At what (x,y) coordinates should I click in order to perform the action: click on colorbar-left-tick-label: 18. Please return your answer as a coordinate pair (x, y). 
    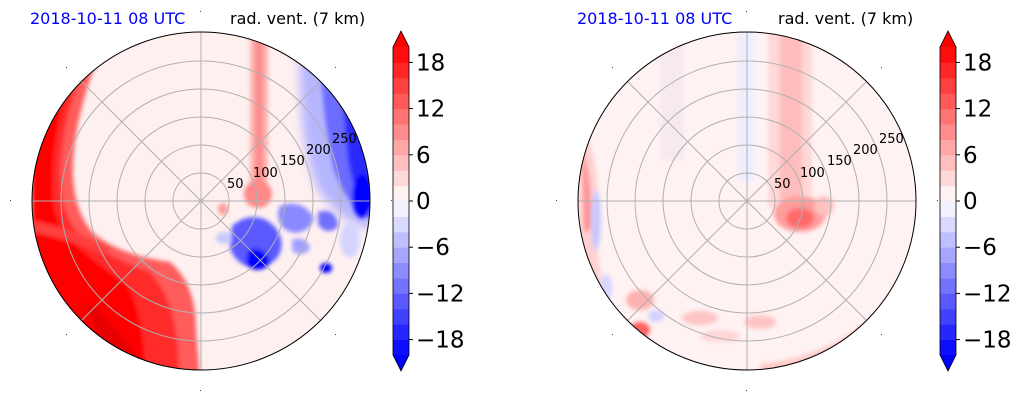
    Looking at the image, I should click on (430, 63).